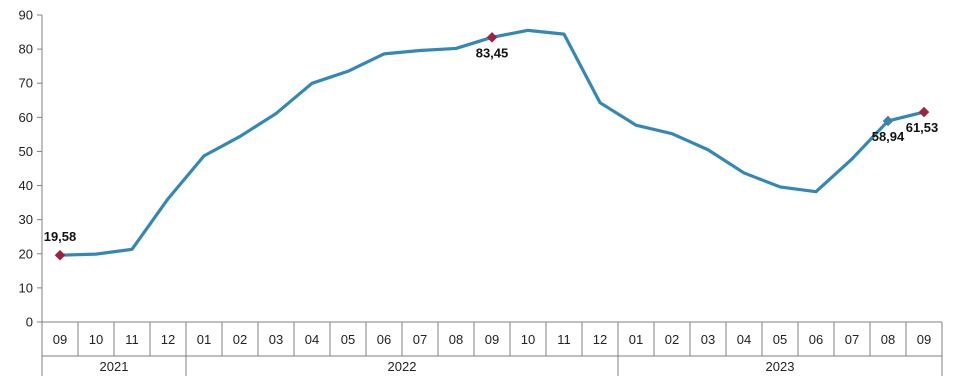 This screenshot has width=962, height=378. Describe the element at coordinates (26, 253) in the screenshot. I see `y-tick-label: 20` at that location.